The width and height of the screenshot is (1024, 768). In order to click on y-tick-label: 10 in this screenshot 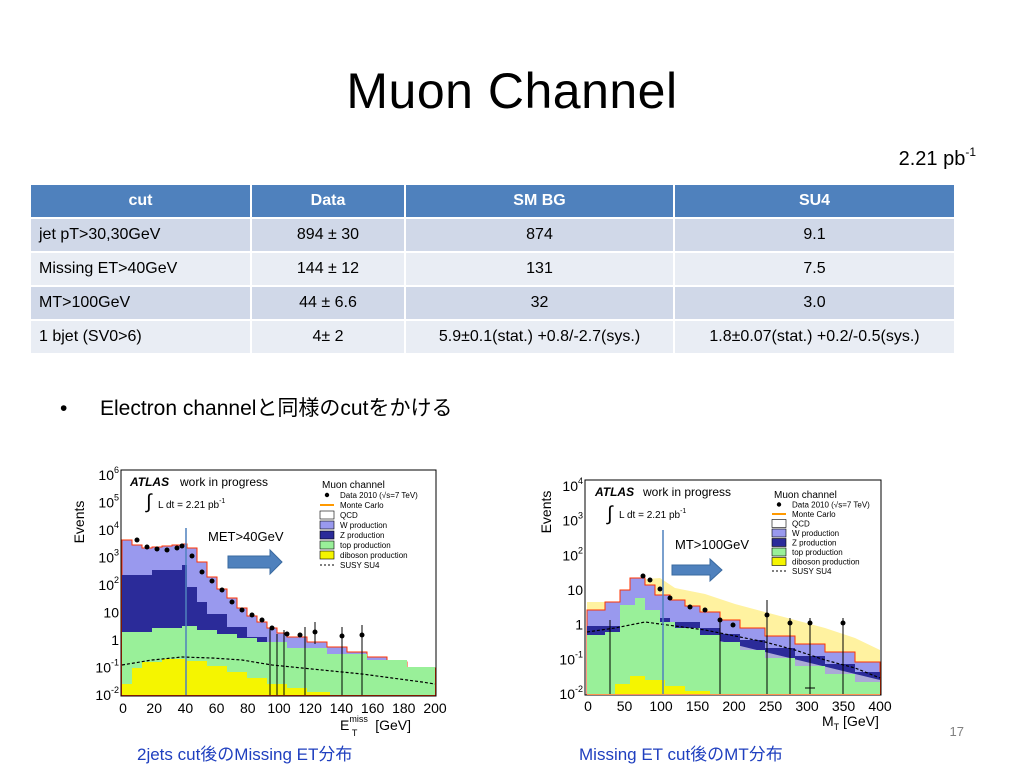, I will do `click(111, 613)`.